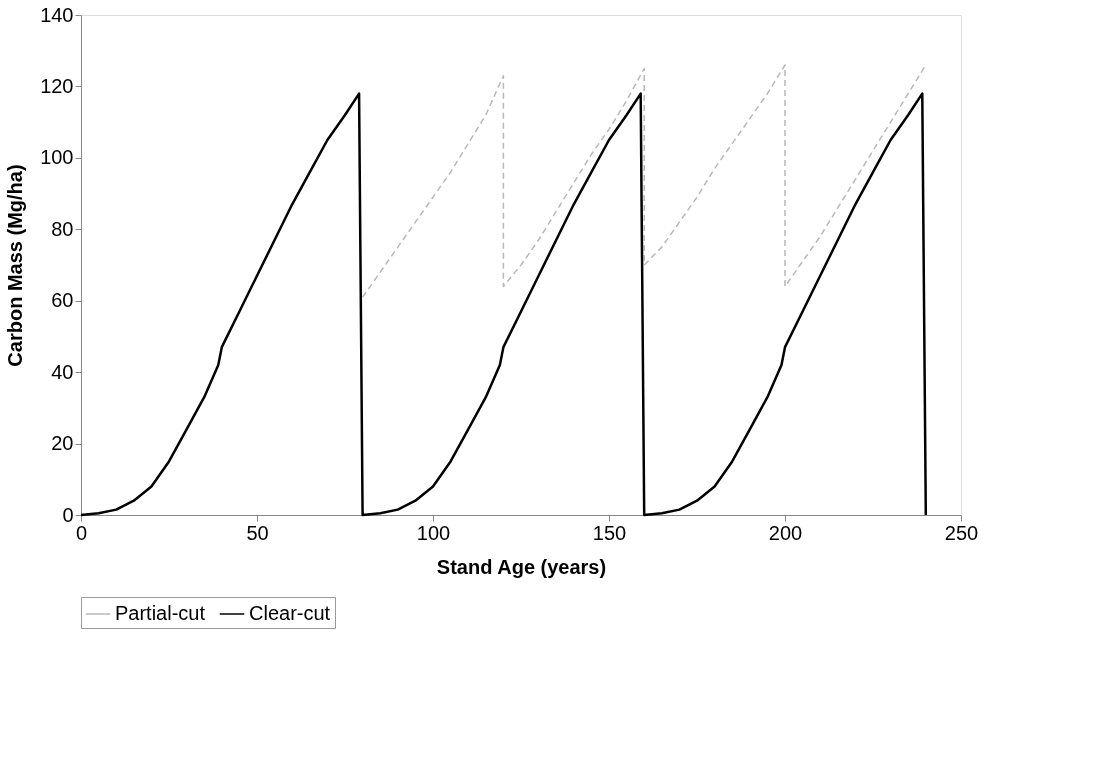 Image resolution: width=1112 pixels, height=757 pixels. Describe the element at coordinates (609, 532) in the screenshot. I see `x-tick-label: 150` at that location.